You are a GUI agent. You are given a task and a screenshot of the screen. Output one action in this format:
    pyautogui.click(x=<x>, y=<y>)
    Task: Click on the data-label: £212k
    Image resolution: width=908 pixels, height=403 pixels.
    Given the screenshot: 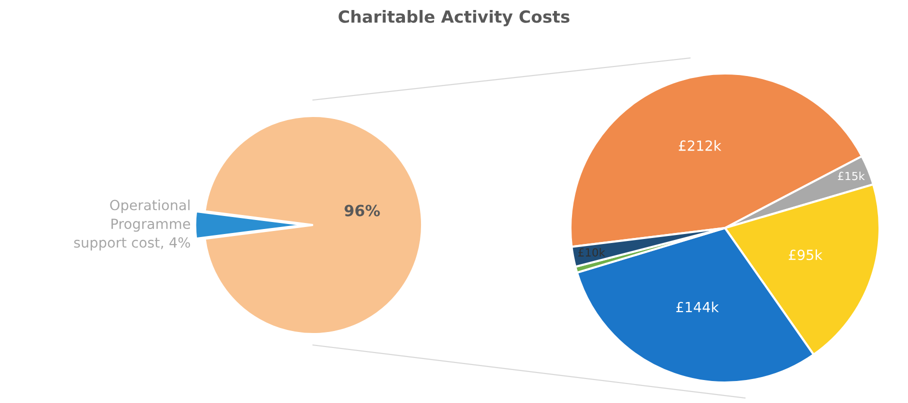 What is the action you would take?
    pyautogui.click(x=700, y=145)
    